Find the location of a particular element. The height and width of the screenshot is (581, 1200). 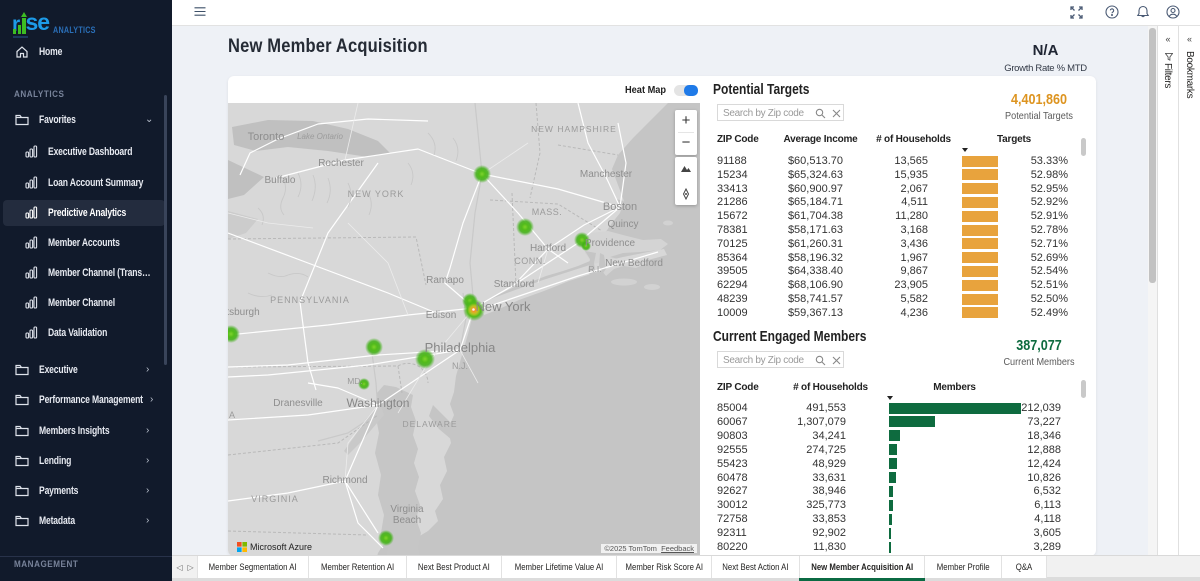

svg-text: Boston is located at coordinates (620, 207).